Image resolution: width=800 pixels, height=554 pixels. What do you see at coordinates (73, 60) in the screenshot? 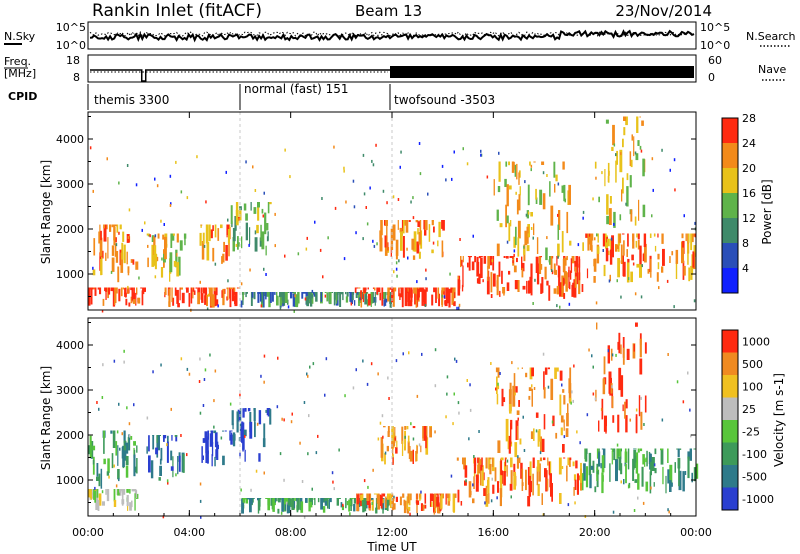
I see `freq-tick-top: 18` at bounding box center [73, 60].